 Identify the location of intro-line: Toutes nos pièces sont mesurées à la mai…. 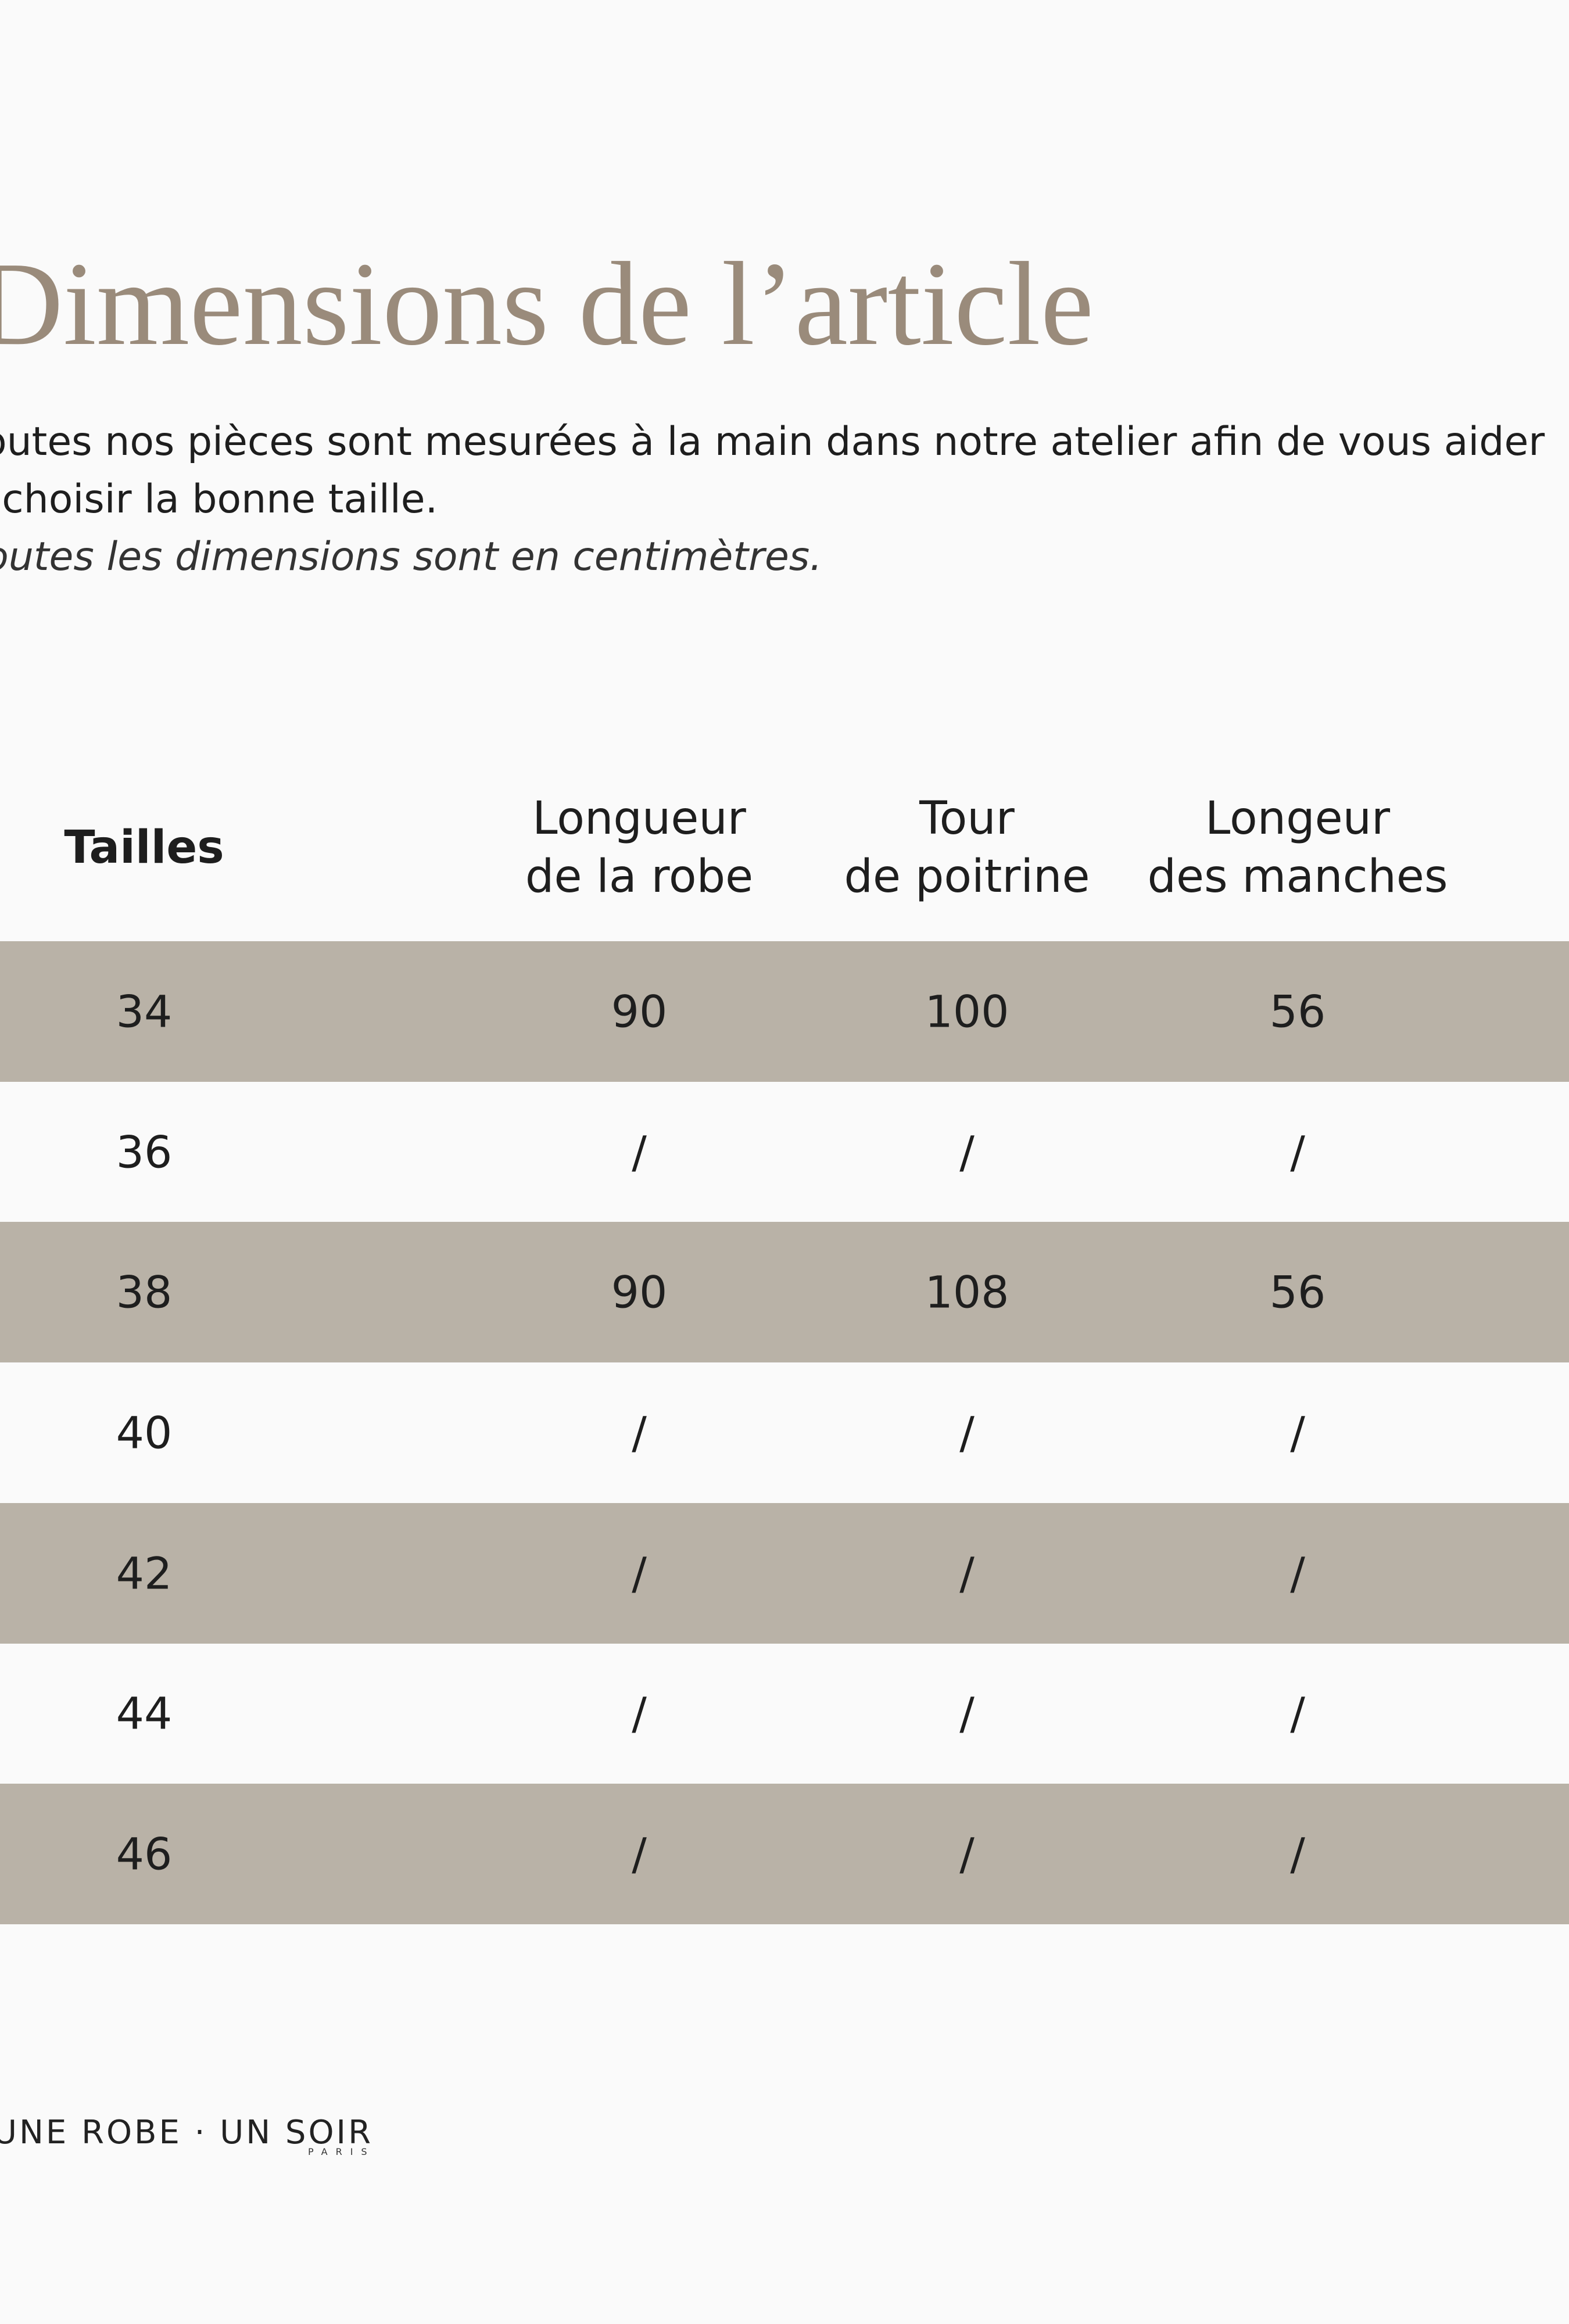
(772, 442).